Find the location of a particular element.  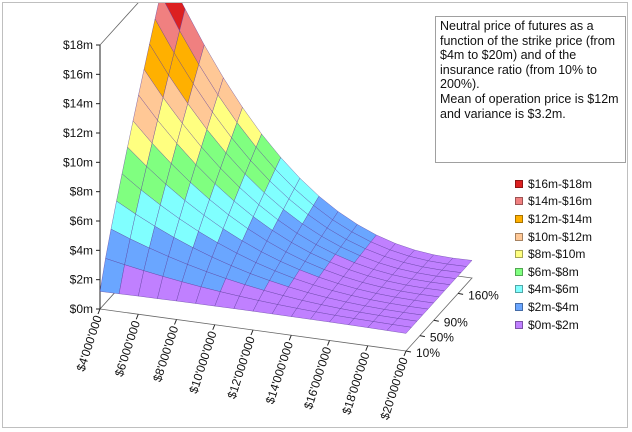

surface-cell is located at coordinates (399, 329).